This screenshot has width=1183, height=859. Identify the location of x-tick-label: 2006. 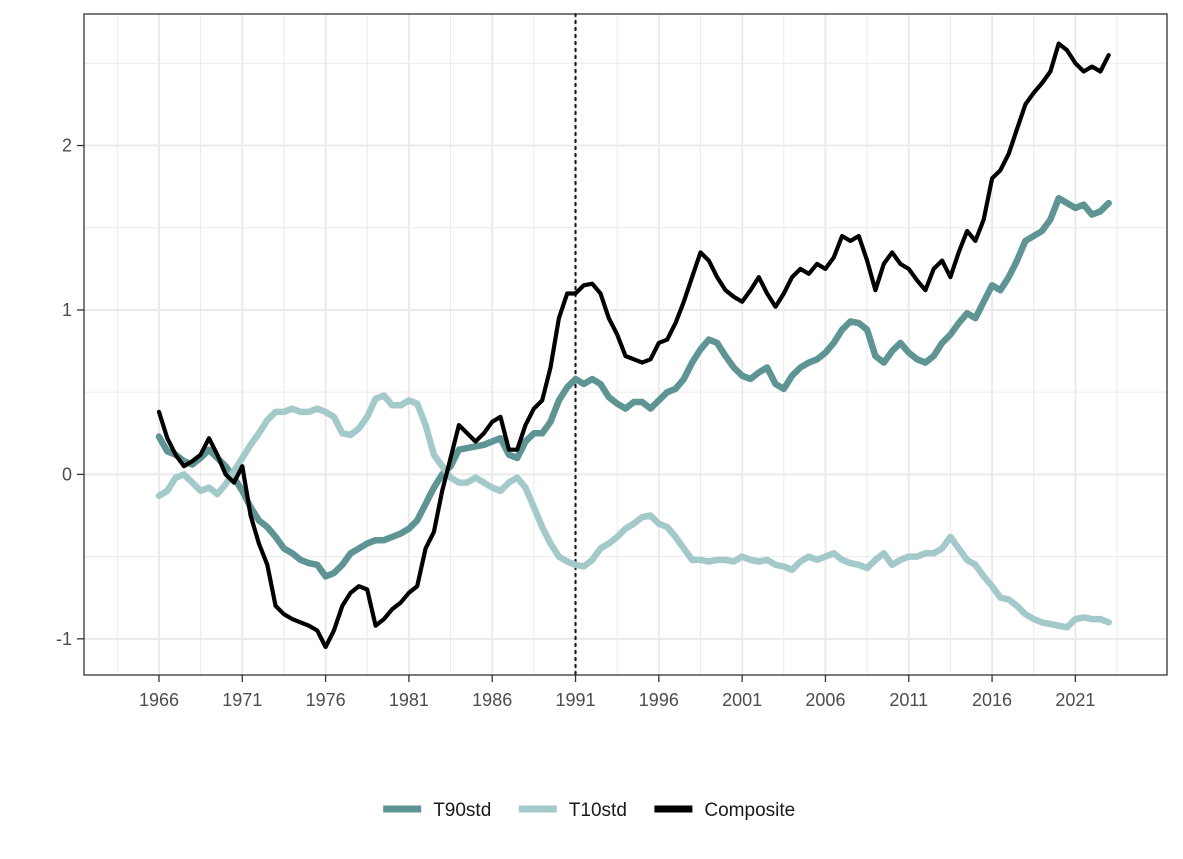
(825, 700).